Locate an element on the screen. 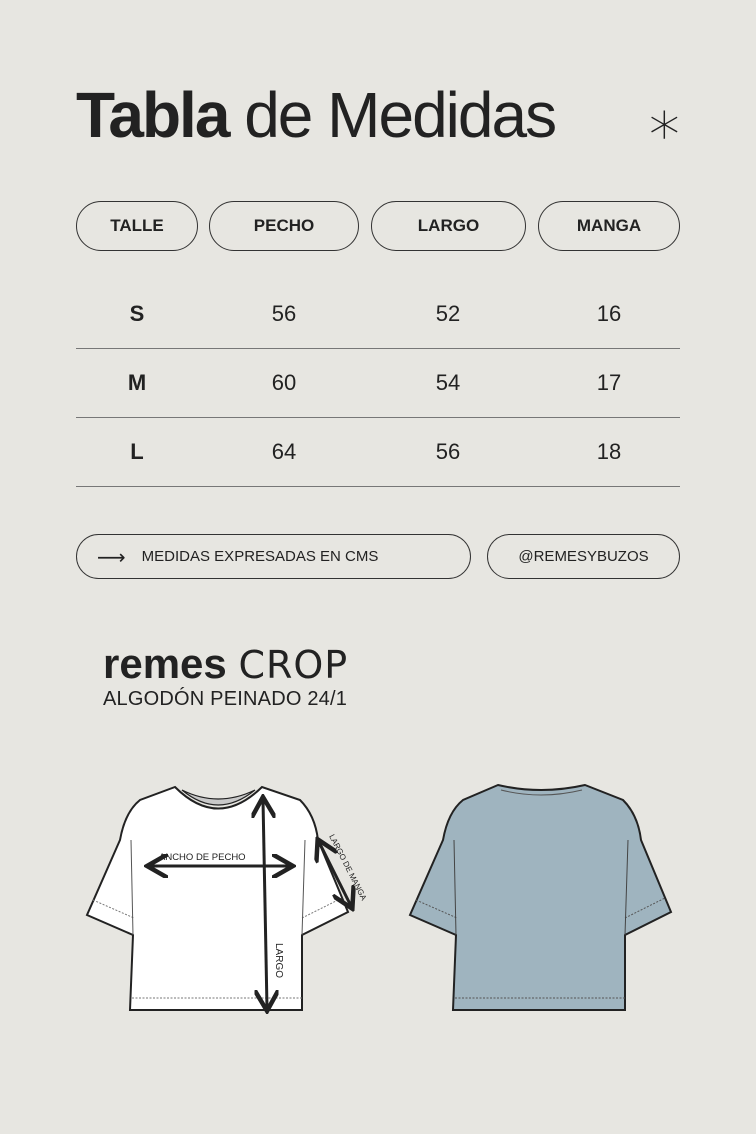 The width and height of the screenshot is (756, 1134). title-bold: Tabla is located at coordinates (153, 115).